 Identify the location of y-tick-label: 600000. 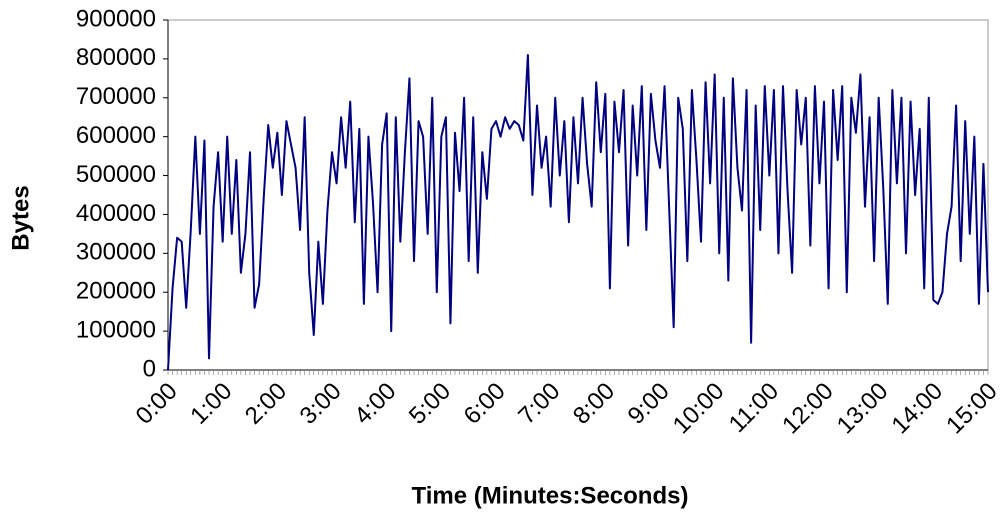
(116, 135).